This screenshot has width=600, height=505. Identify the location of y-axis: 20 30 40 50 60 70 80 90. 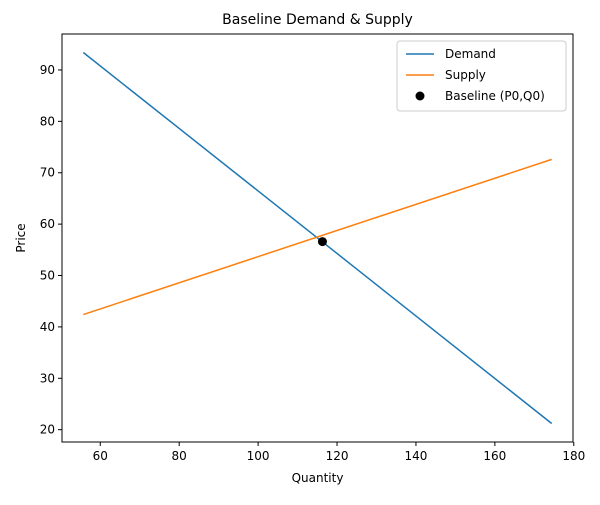
(51, 250).